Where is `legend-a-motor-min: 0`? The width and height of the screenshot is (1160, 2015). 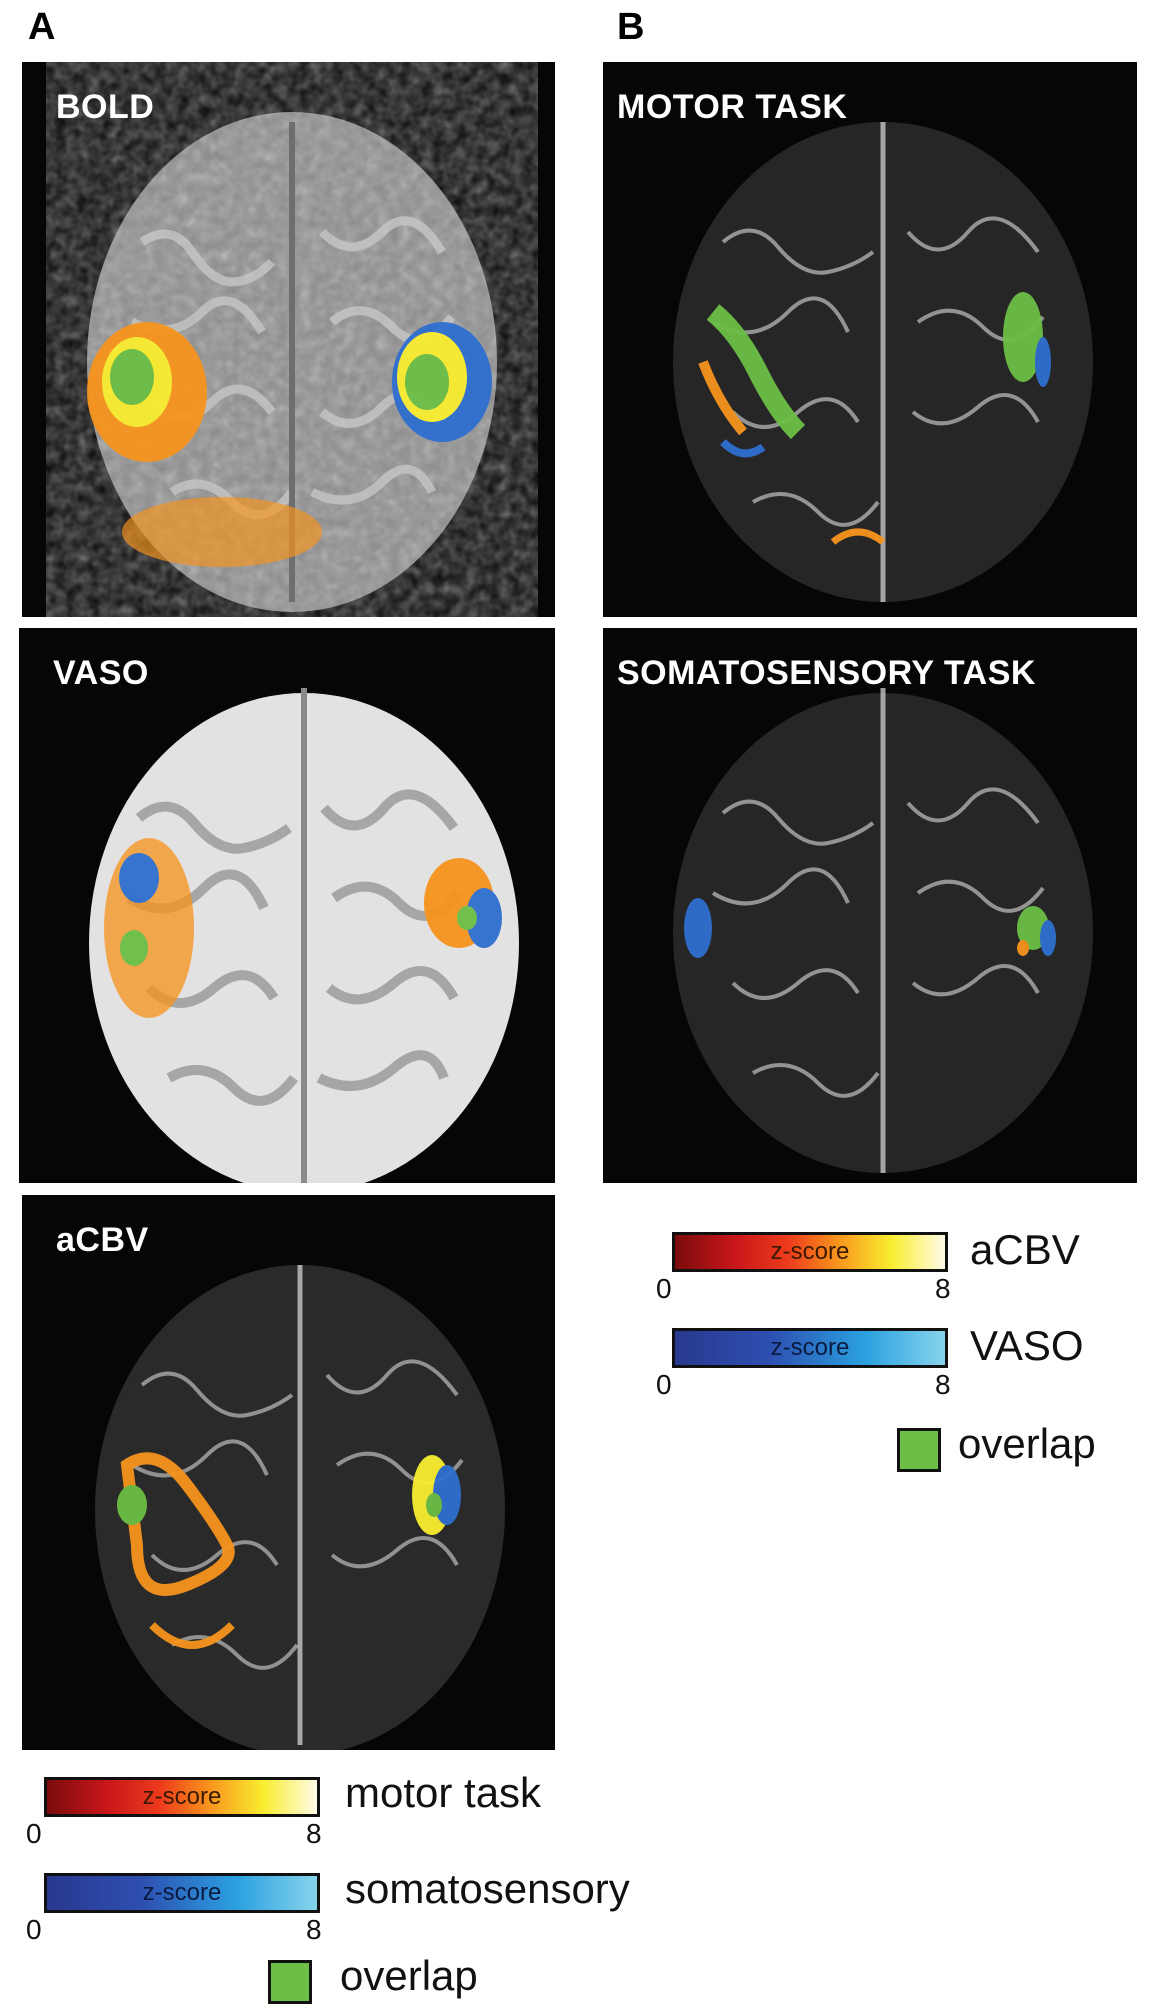
legend-a-motor-min: 0 is located at coordinates (34, 1833).